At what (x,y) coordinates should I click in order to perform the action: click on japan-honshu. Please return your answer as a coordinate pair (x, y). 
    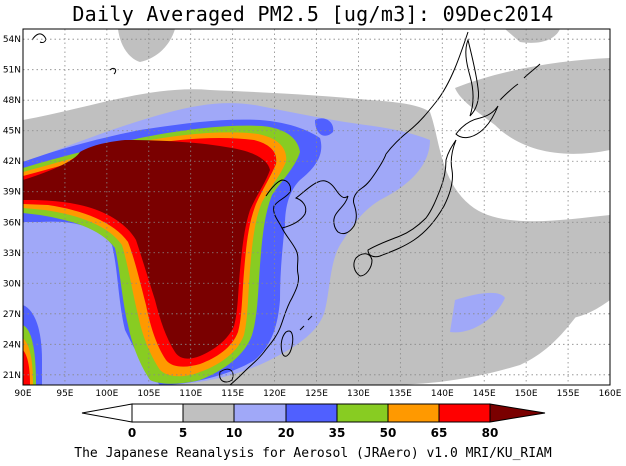
    Looking at the image, I should click on (412, 198).